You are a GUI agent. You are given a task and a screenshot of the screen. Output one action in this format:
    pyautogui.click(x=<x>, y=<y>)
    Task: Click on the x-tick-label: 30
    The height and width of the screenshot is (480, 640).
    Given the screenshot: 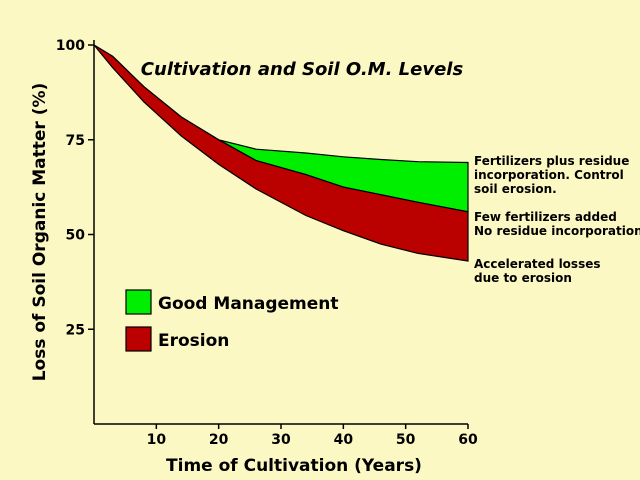 What is the action you would take?
    pyautogui.click(x=281, y=440)
    